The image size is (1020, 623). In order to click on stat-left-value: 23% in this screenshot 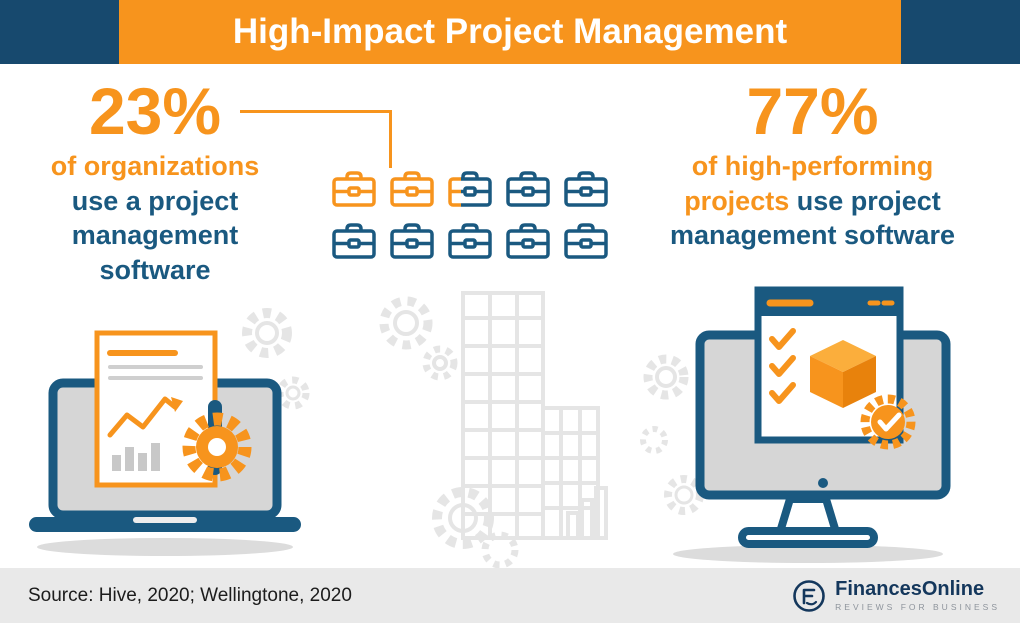, I will do `click(155, 111)`.